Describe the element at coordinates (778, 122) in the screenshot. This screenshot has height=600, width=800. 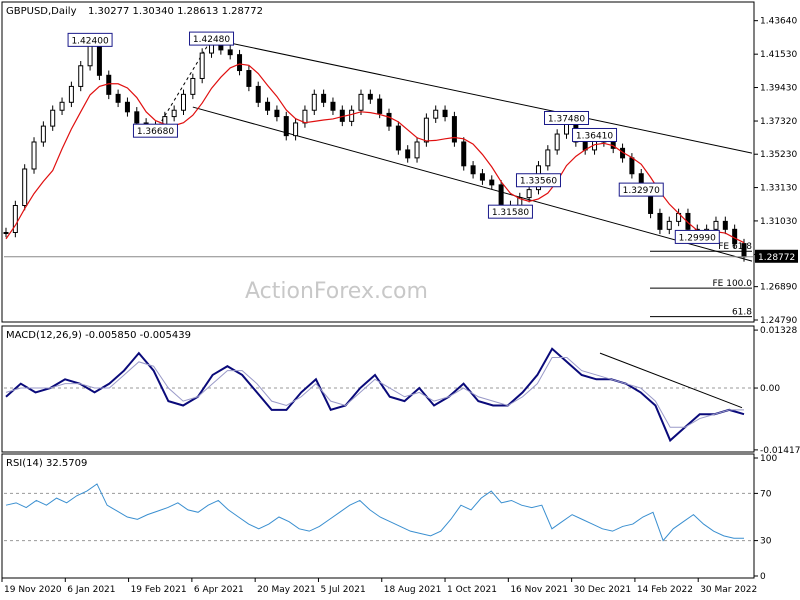
I see `price-tick-label: 1.37320` at that location.